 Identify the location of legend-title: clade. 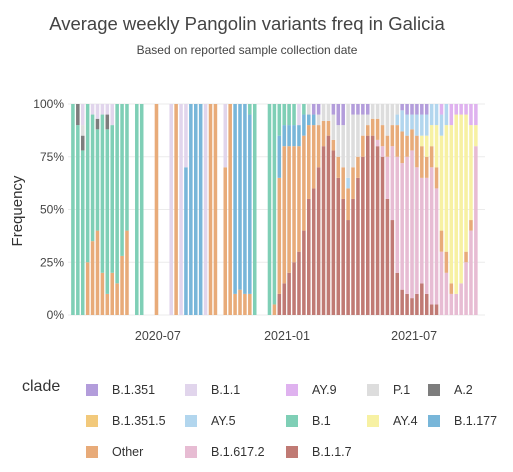
(41, 386).